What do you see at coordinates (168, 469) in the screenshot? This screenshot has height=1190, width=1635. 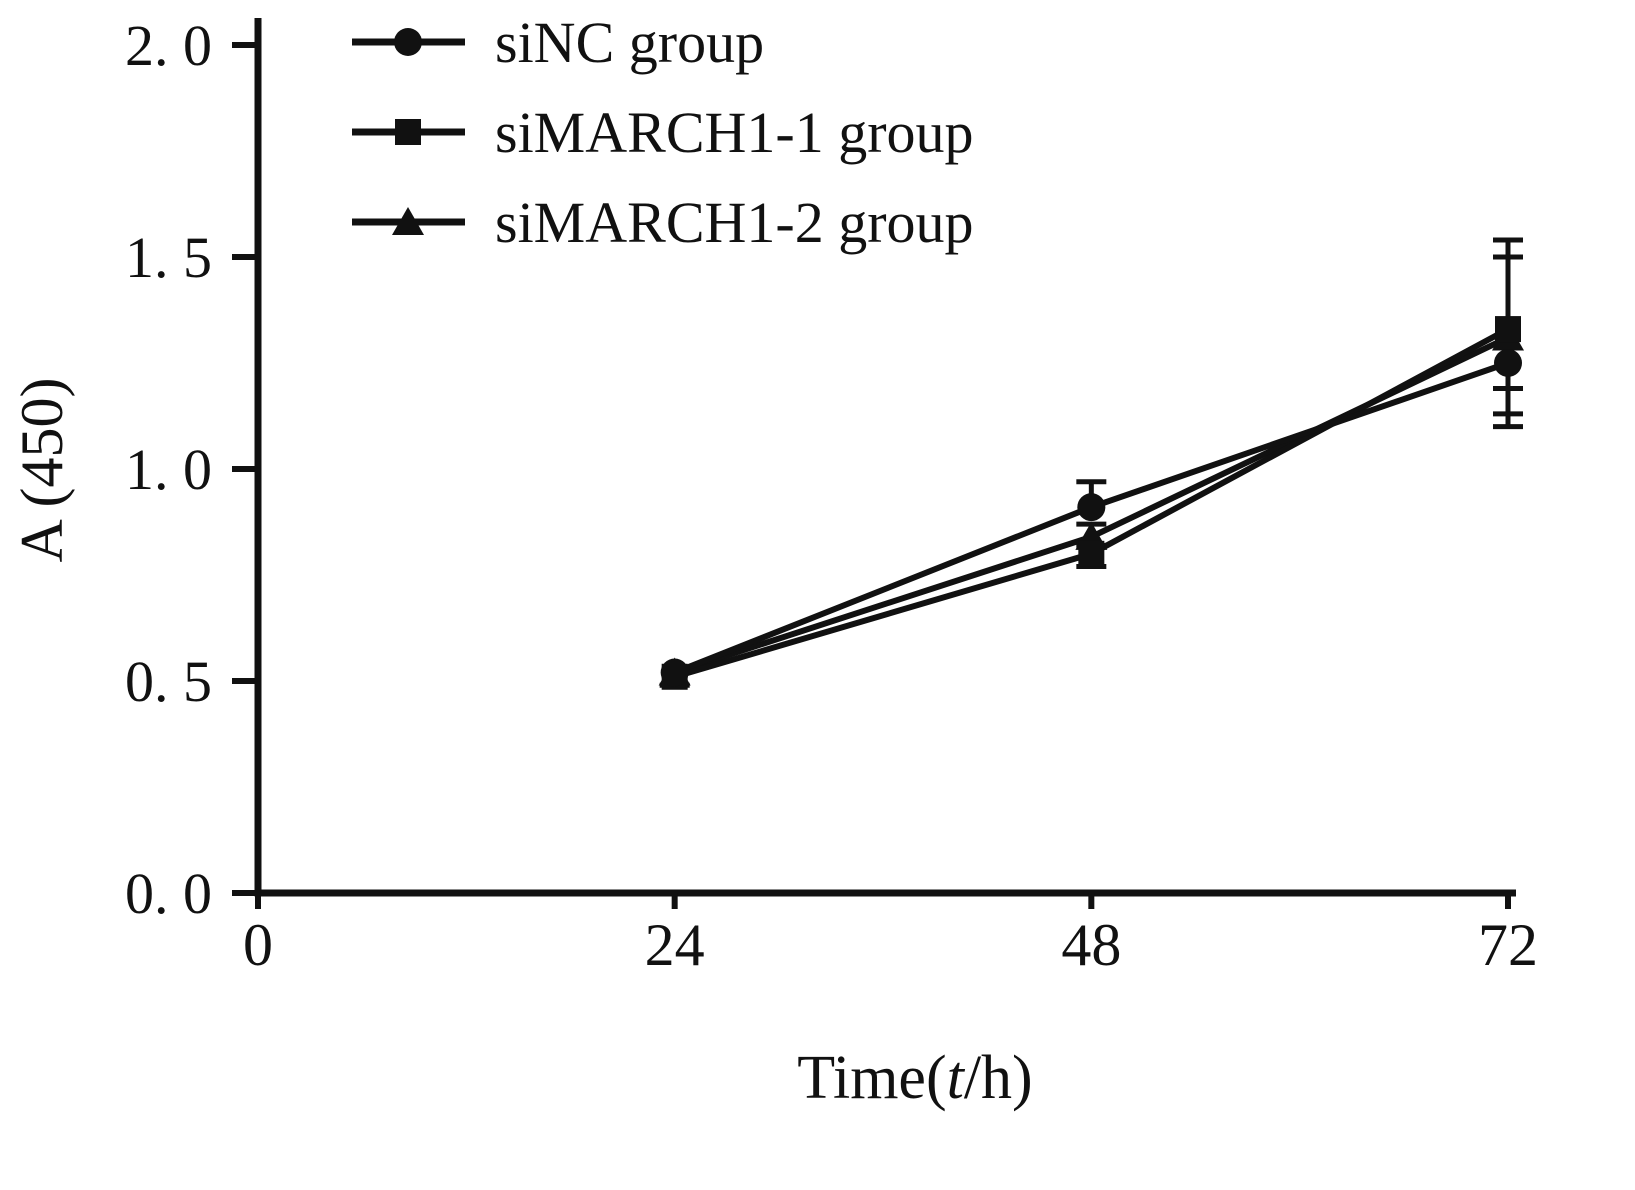 I see `y-tick-label: 1. 0` at bounding box center [168, 469].